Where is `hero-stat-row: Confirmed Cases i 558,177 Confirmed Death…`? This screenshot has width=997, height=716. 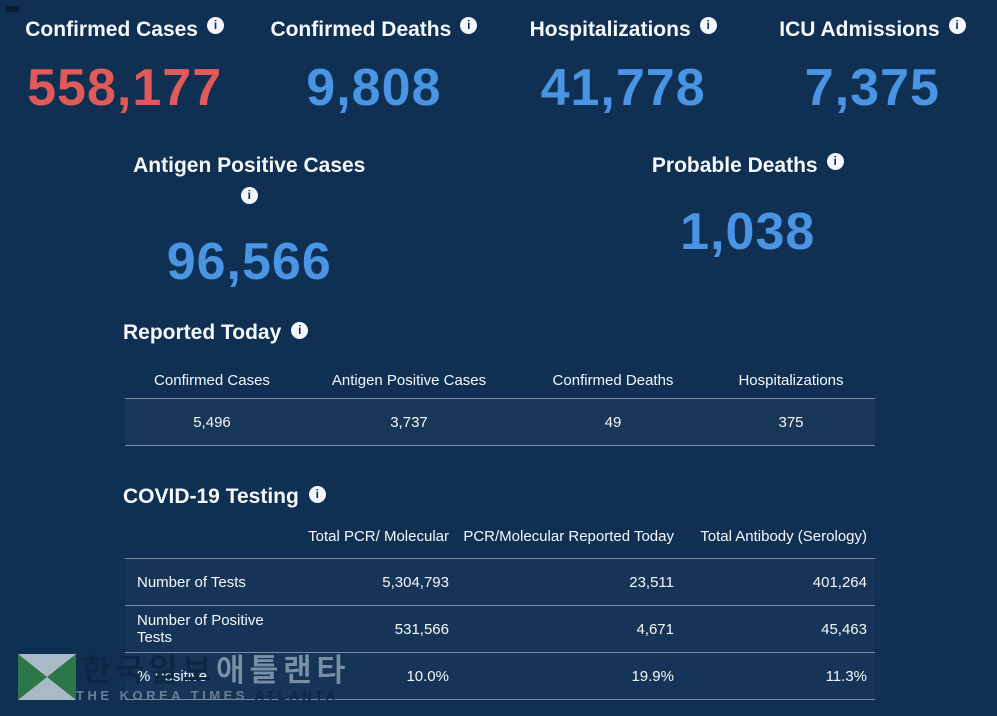
hero-stat-row: Confirmed Cases i 558,177 Confirmed Death… is located at coordinates (498, 67).